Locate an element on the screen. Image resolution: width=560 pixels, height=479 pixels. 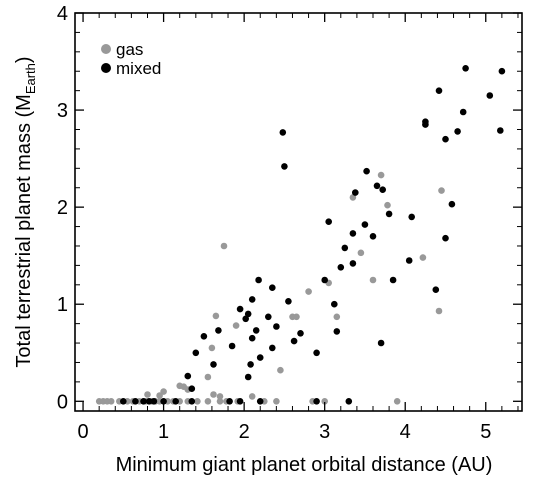
y-tick-label-0: 0 is located at coordinates (62, 402).